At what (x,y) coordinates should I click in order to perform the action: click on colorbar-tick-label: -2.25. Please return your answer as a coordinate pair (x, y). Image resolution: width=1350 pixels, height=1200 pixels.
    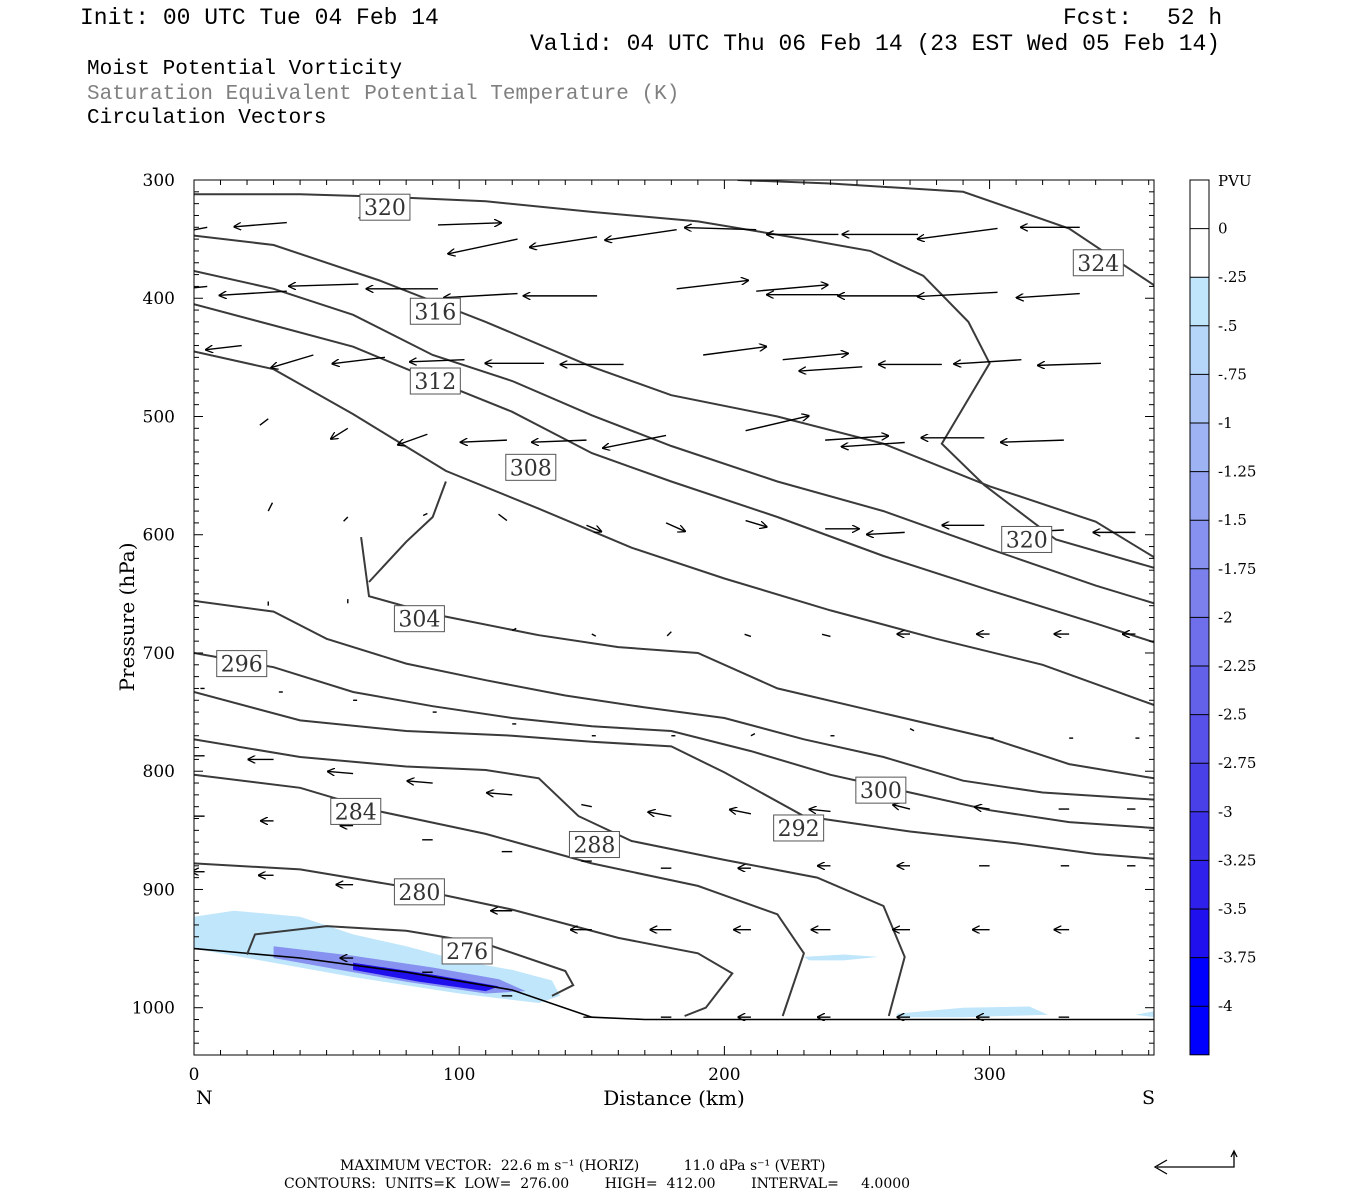
    Looking at the image, I should click on (1237, 666).